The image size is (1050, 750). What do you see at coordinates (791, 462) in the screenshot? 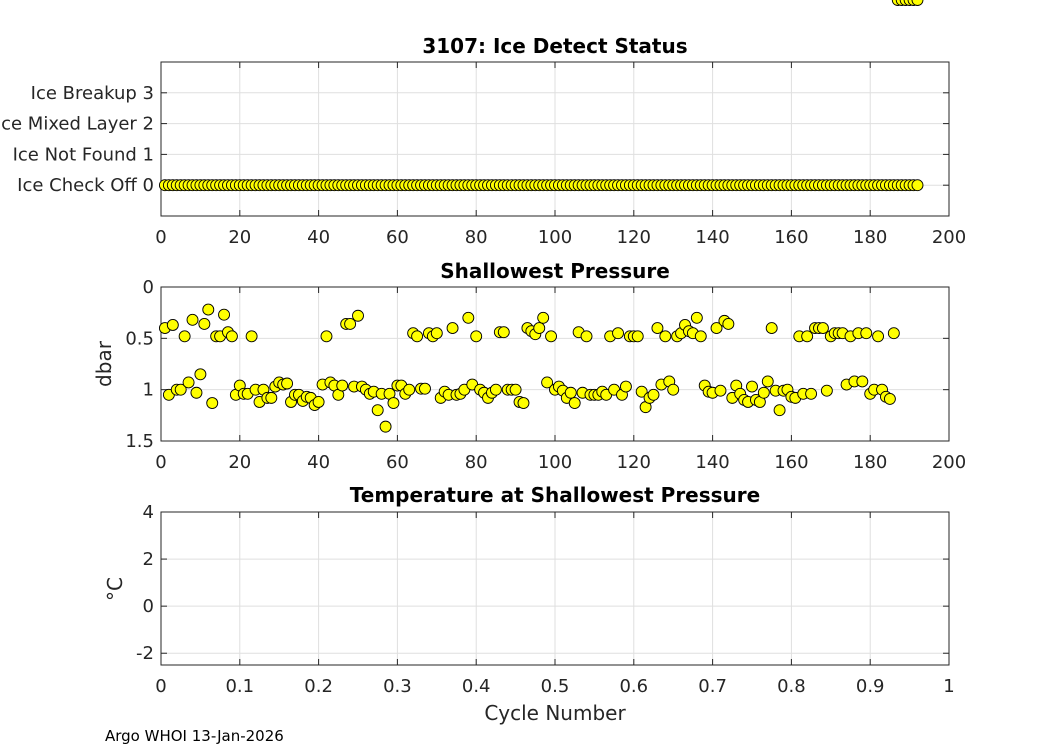
I see `pressure-xtick-label: 160` at bounding box center [791, 462].